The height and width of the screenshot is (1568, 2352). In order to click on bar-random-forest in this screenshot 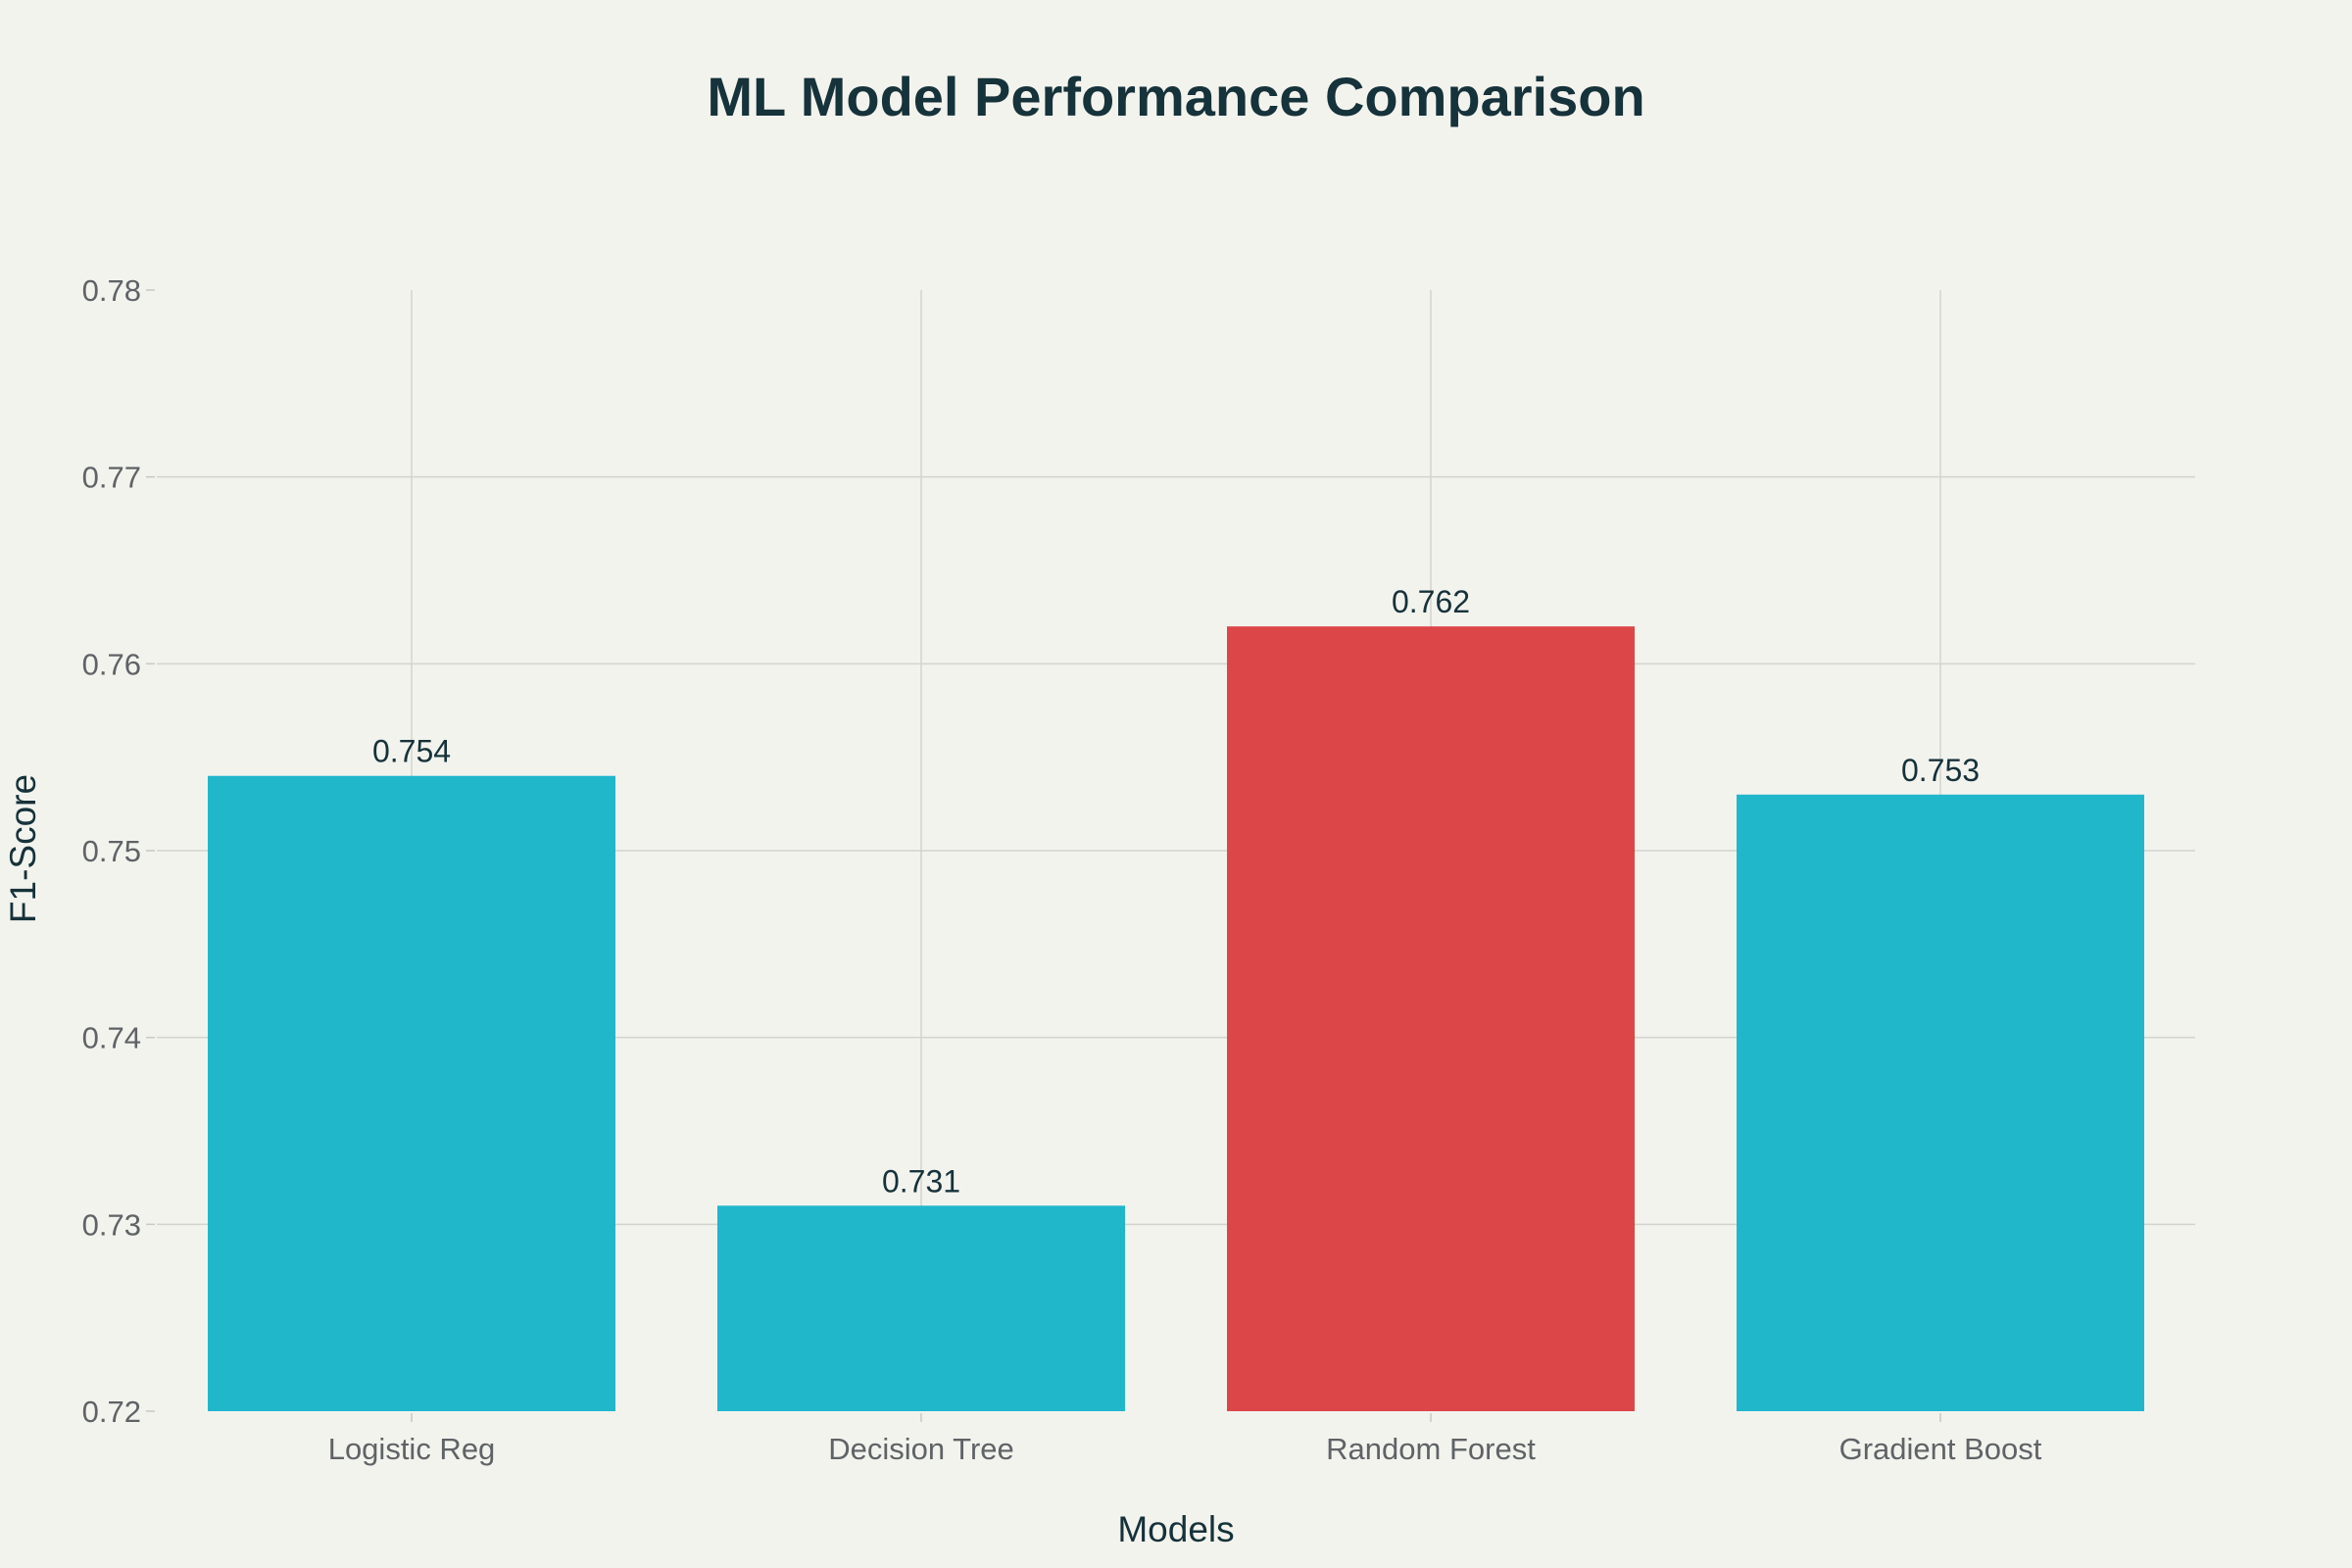, I will do `click(1431, 1018)`.